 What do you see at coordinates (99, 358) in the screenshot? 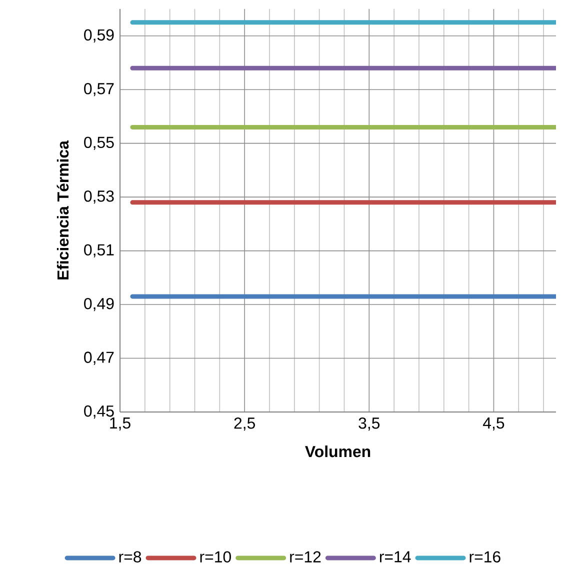
I see `y-tick-label: 0,47` at bounding box center [99, 358].